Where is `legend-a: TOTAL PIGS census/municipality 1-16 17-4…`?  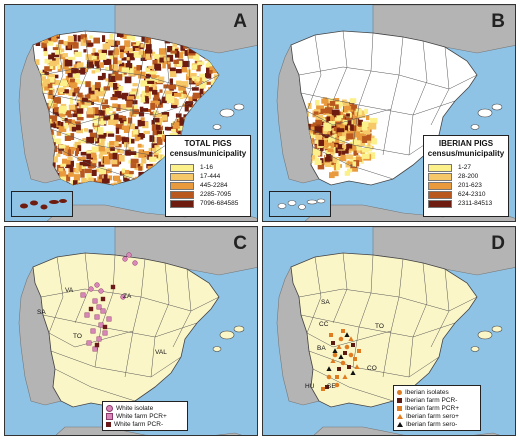 legend-a: TOTAL PIGS census/municipality 1-16 17-4… is located at coordinates (208, 176).